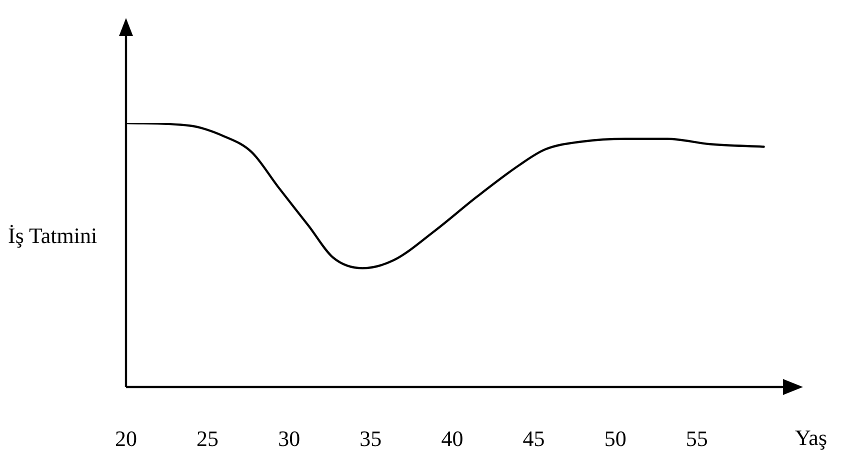 This screenshot has width=850, height=465. Describe the element at coordinates (615, 438) in the screenshot. I see `x-tick-label: 50` at that location.